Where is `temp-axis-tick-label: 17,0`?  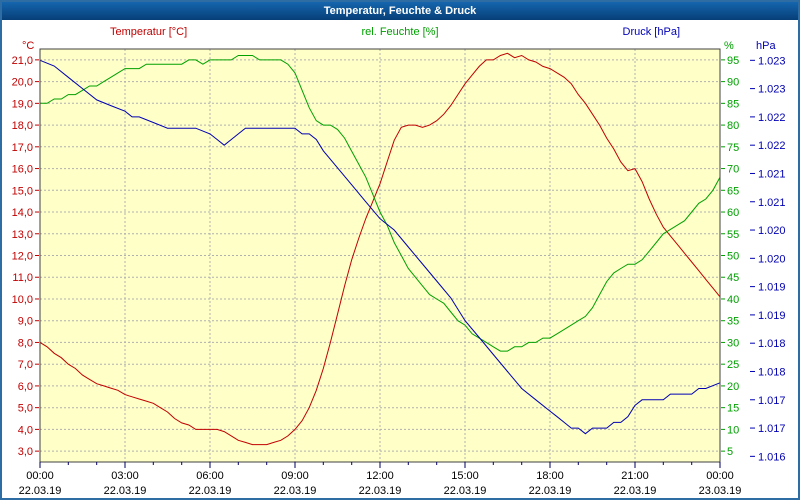 temp-axis-tick-label: 17,0 is located at coordinates (22, 148).